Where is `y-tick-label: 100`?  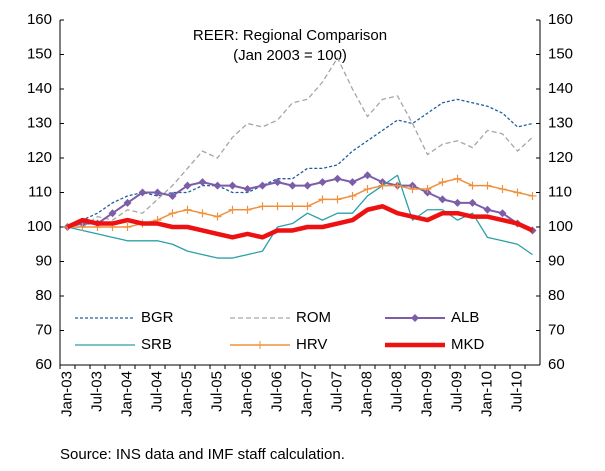
y-tick-label: 100 is located at coordinates (39, 226).